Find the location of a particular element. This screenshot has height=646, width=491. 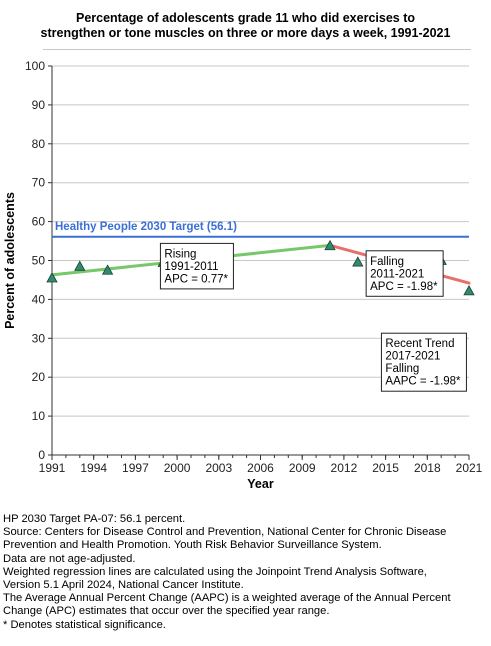

y-tick-label: 50 is located at coordinates (39, 261).